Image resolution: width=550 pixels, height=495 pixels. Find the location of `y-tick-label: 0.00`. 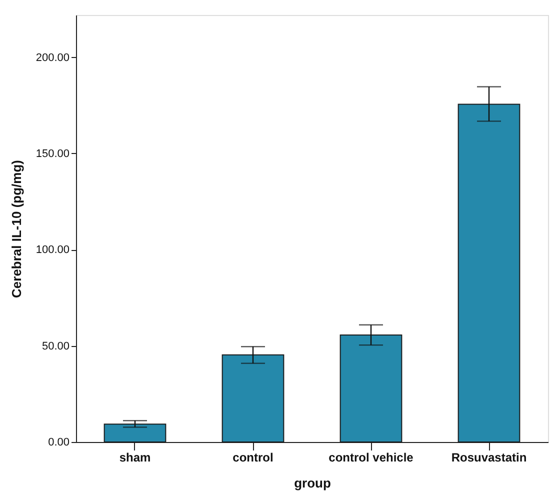

y-tick-label: 0.00 is located at coordinates (59, 442).